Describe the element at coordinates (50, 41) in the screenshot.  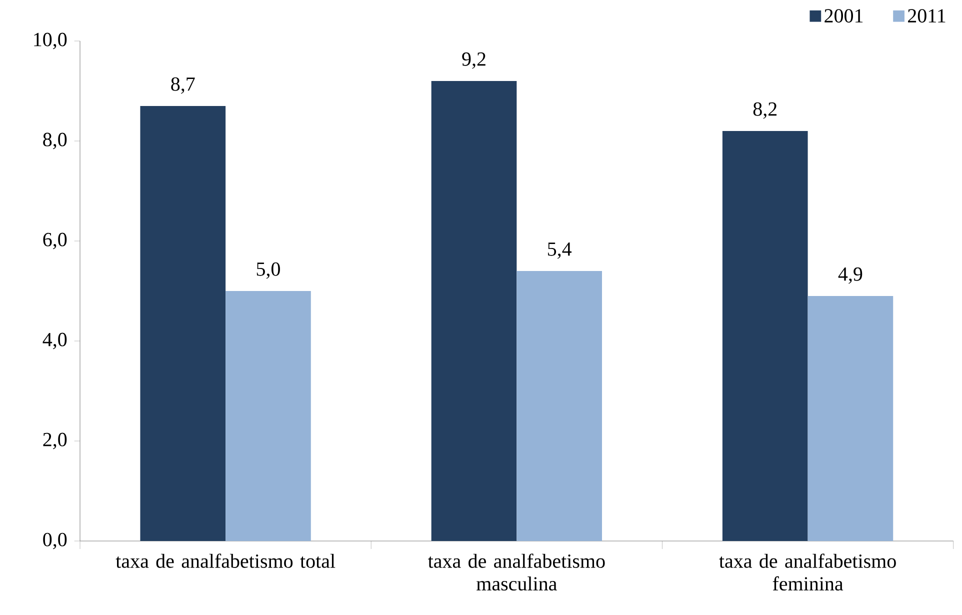
I see `y-tick-label: 10,0` at that location.